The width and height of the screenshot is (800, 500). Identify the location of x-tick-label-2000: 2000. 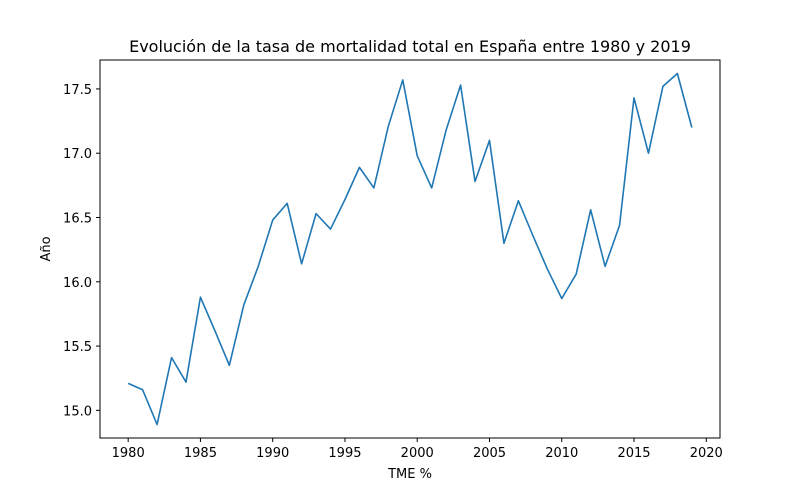
(417, 453).